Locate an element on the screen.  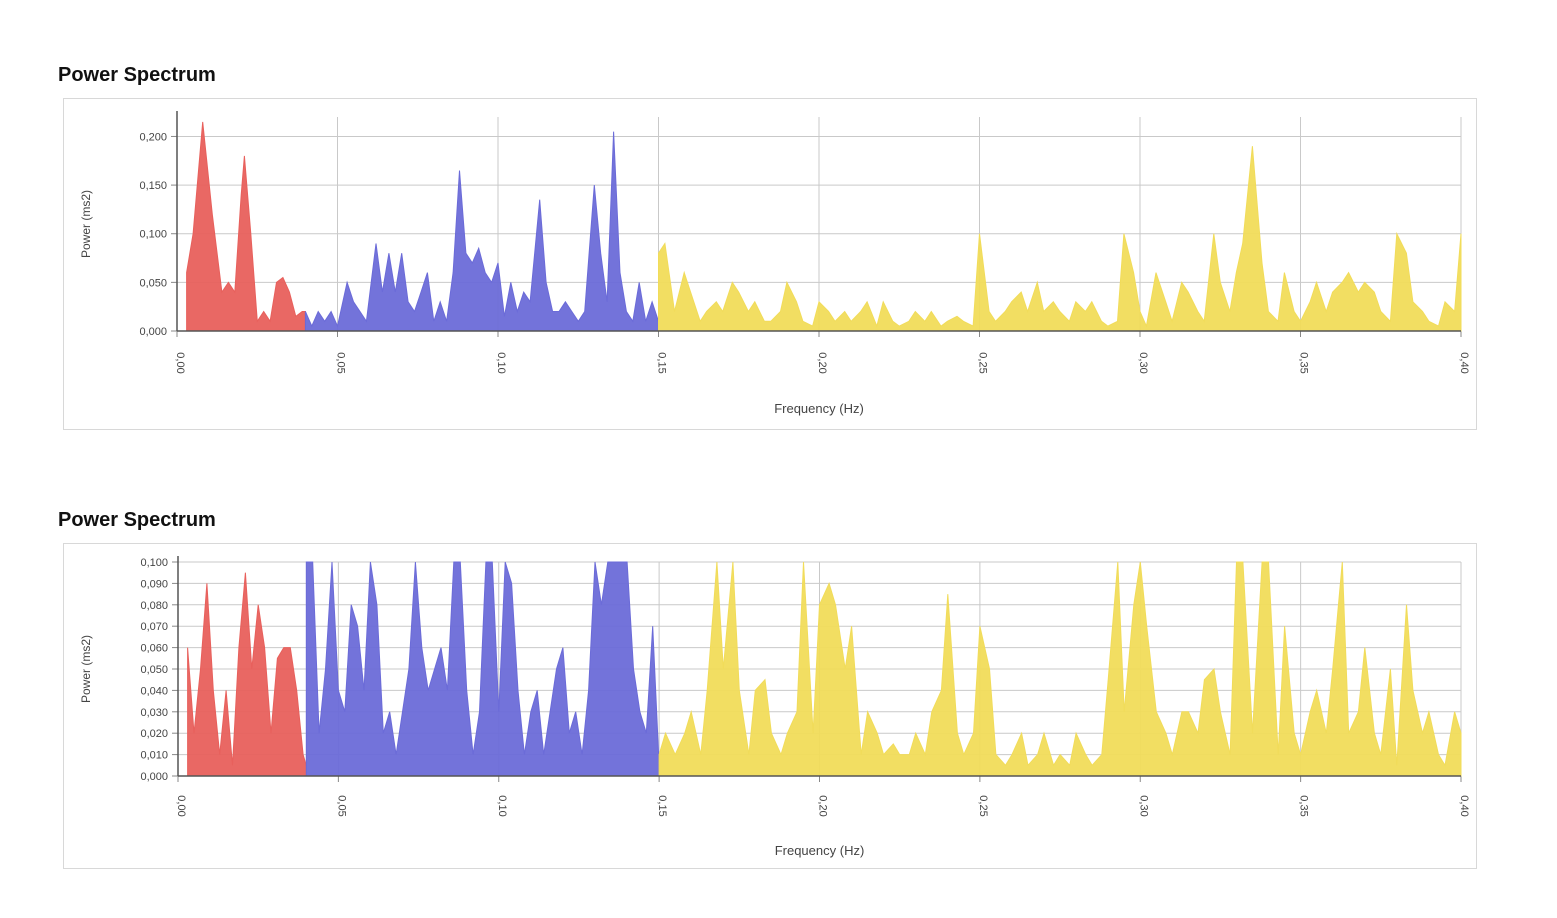
y-tick-label: 0,080 is located at coordinates (154, 606).